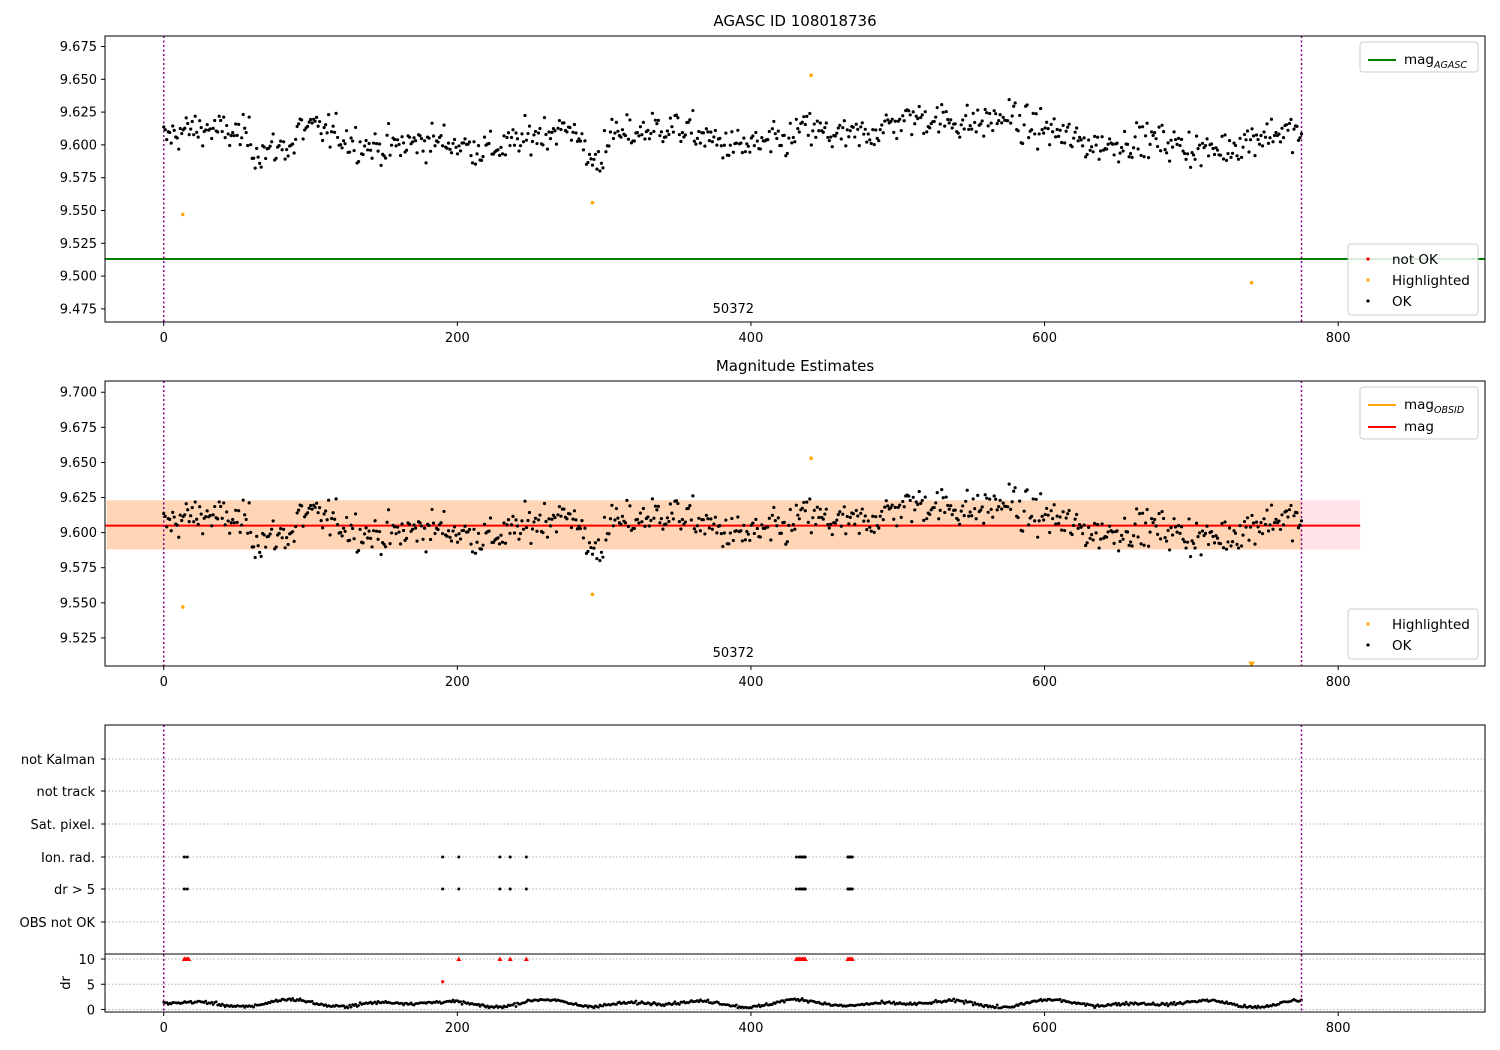 Image resolution: width=1500 pixels, height=1050 pixels. What do you see at coordinates (78, 463) in the screenshot?
I see `panel2-ytick-label: 9.650` at bounding box center [78, 463].